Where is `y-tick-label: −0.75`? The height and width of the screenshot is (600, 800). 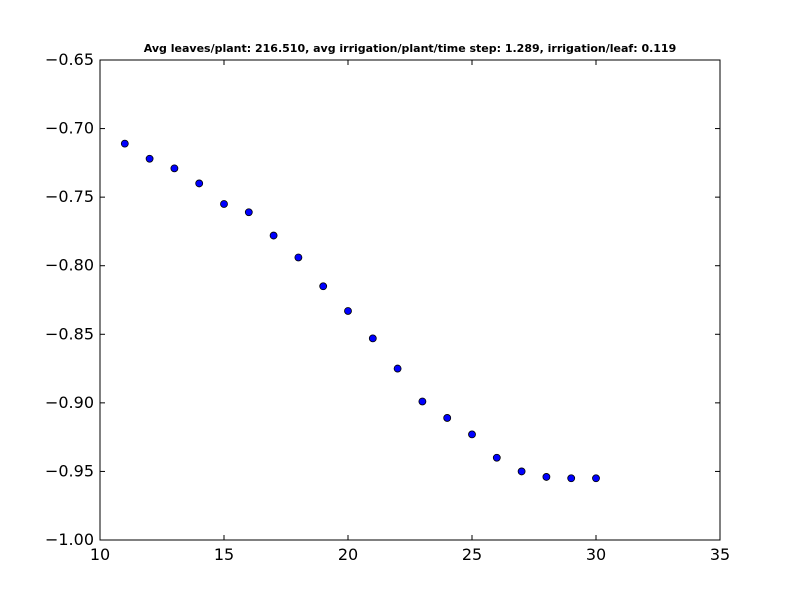
y-tick-label: −0.75 is located at coordinates (69, 196).